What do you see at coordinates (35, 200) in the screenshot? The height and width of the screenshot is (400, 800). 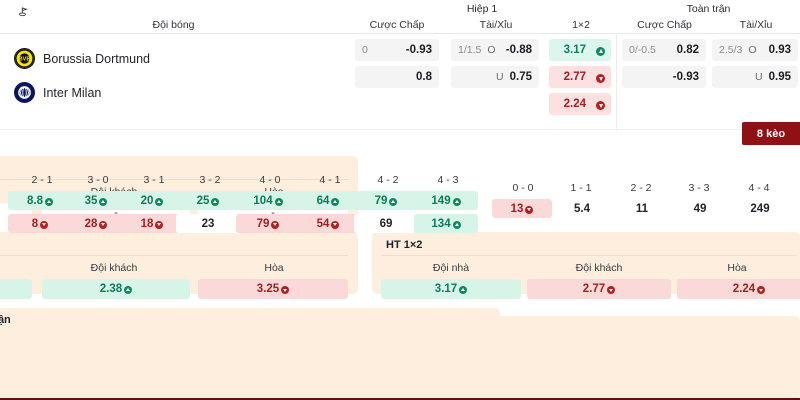 I see `score-cell-value: 8.8` at bounding box center [35, 200].